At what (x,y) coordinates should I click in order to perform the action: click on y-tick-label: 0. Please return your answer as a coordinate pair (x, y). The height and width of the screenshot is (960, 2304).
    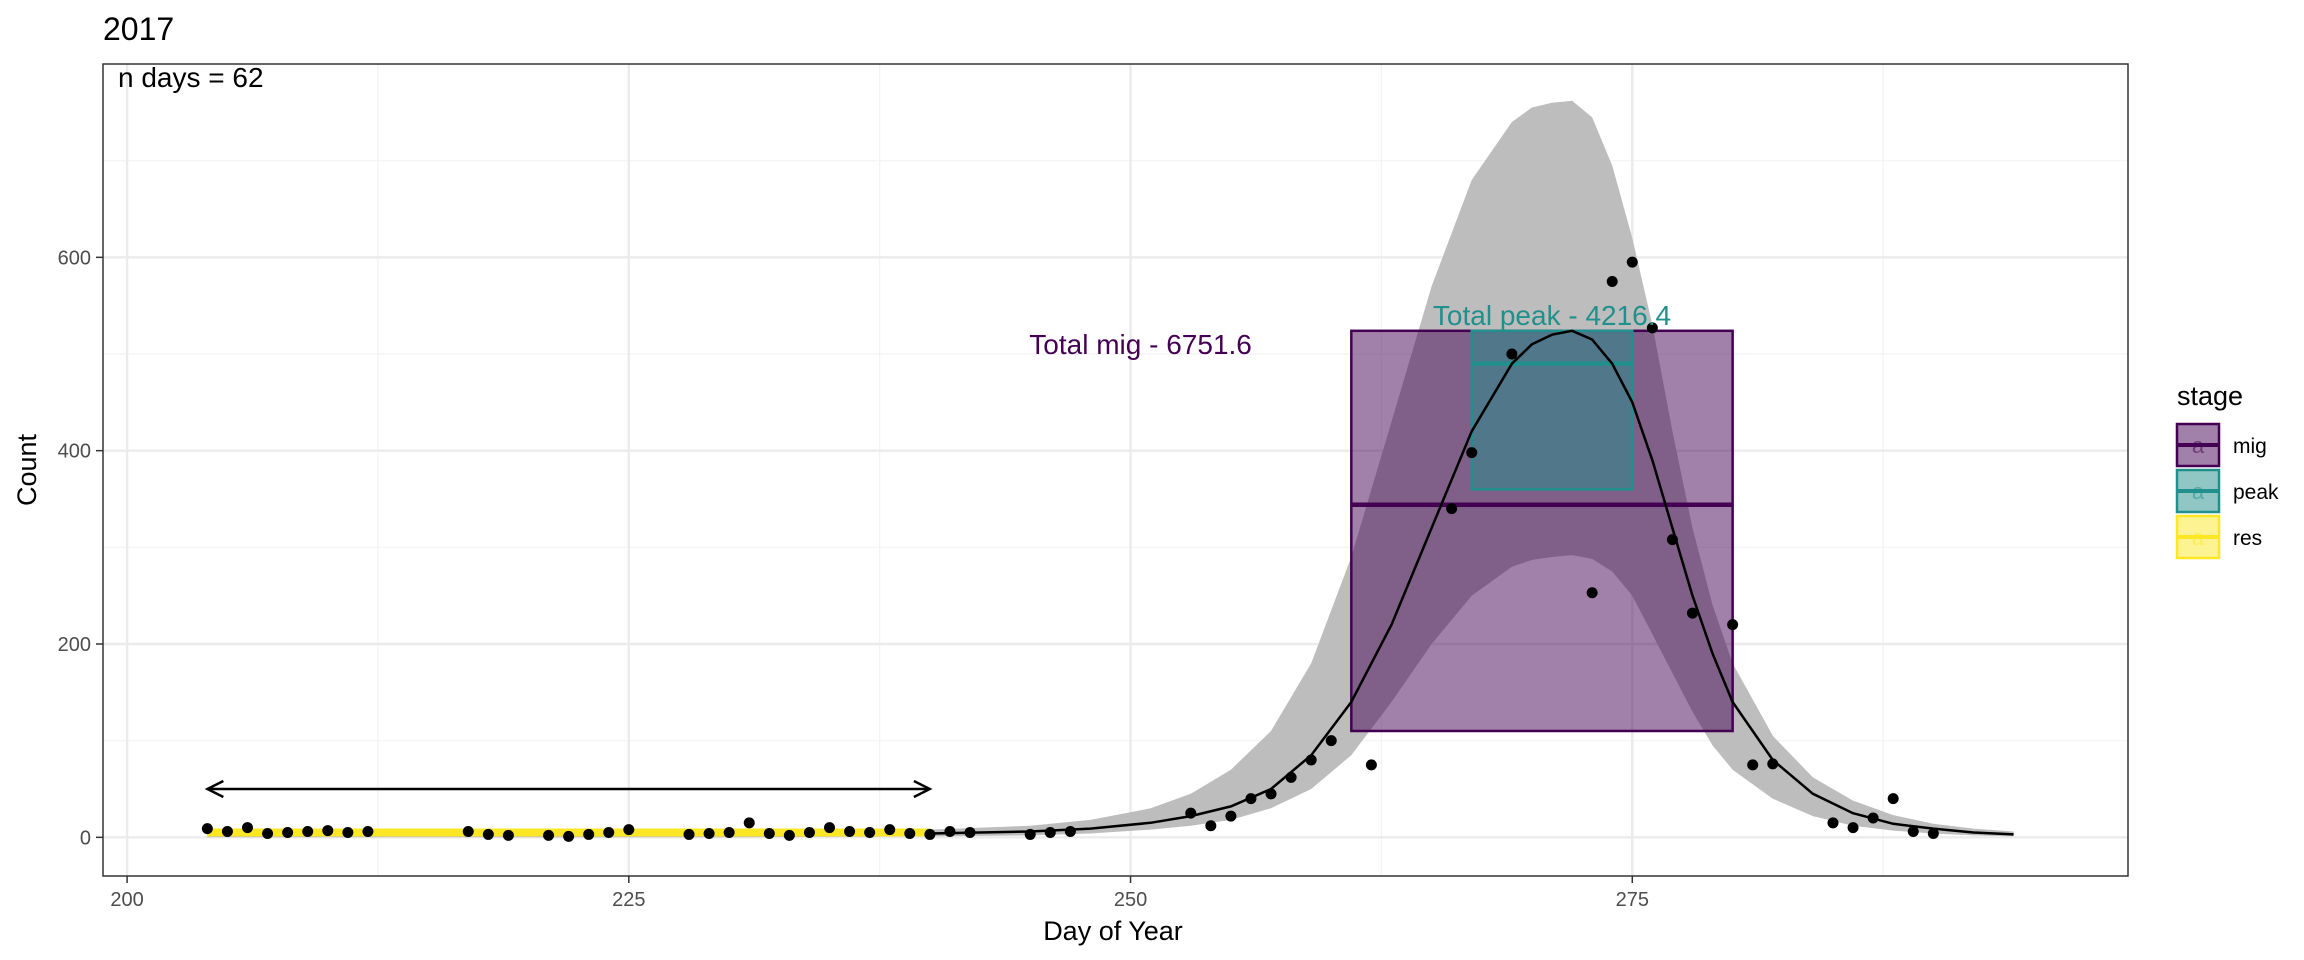
    Looking at the image, I should click on (85, 838).